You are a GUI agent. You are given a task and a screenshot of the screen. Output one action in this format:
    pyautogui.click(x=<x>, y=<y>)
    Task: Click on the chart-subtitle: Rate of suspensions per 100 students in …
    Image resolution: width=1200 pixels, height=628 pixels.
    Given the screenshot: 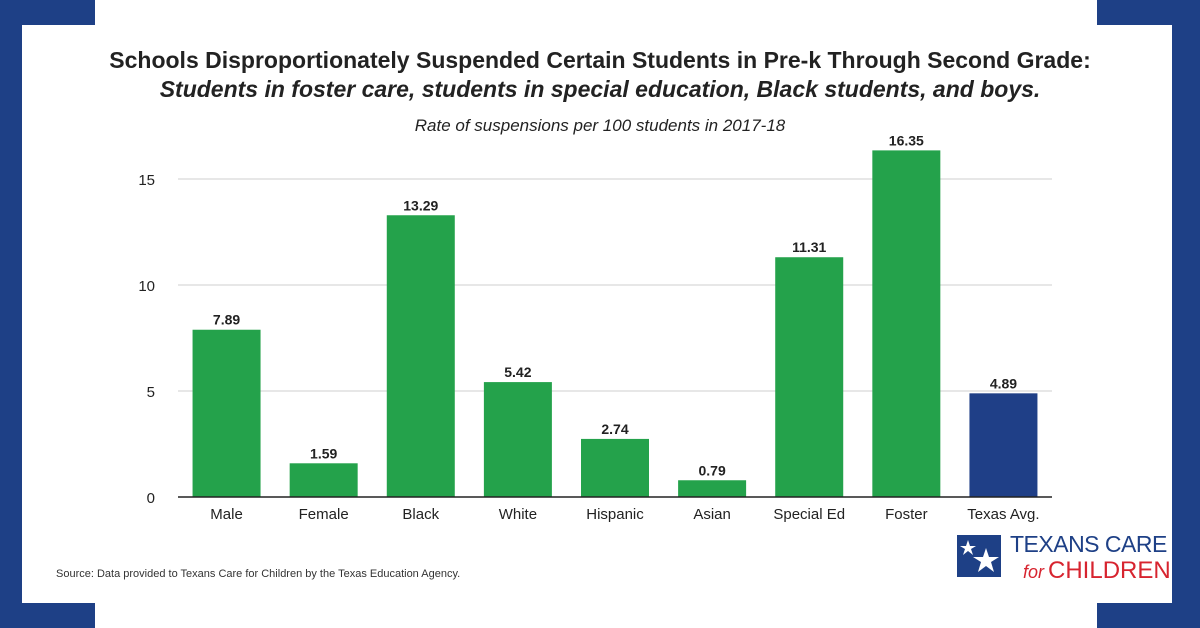 What is the action you would take?
    pyautogui.click(x=600, y=125)
    